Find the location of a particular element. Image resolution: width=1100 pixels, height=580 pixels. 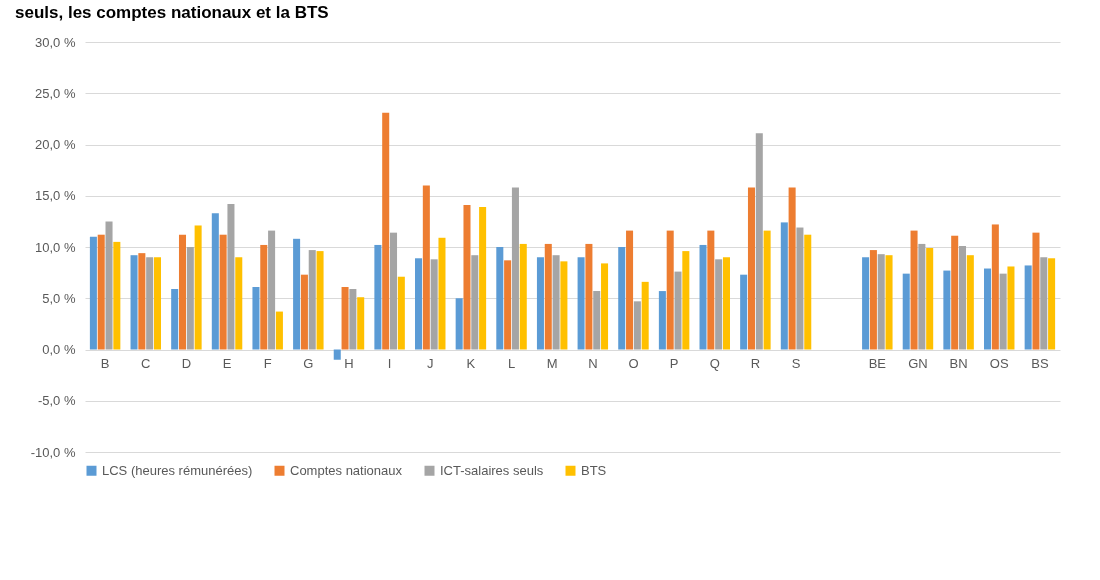

legend-label: BTS is located at coordinates (594, 470).